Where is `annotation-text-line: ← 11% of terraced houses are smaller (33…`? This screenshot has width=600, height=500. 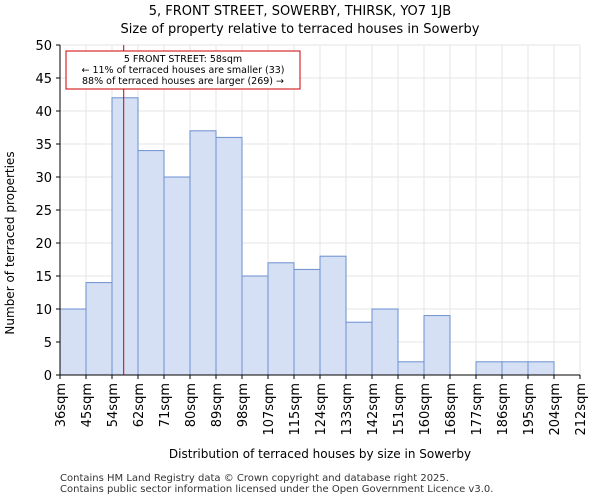
annotation-text-line: ← 11% of terraced houses are smaller (33… is located at coordinates (182, 70).